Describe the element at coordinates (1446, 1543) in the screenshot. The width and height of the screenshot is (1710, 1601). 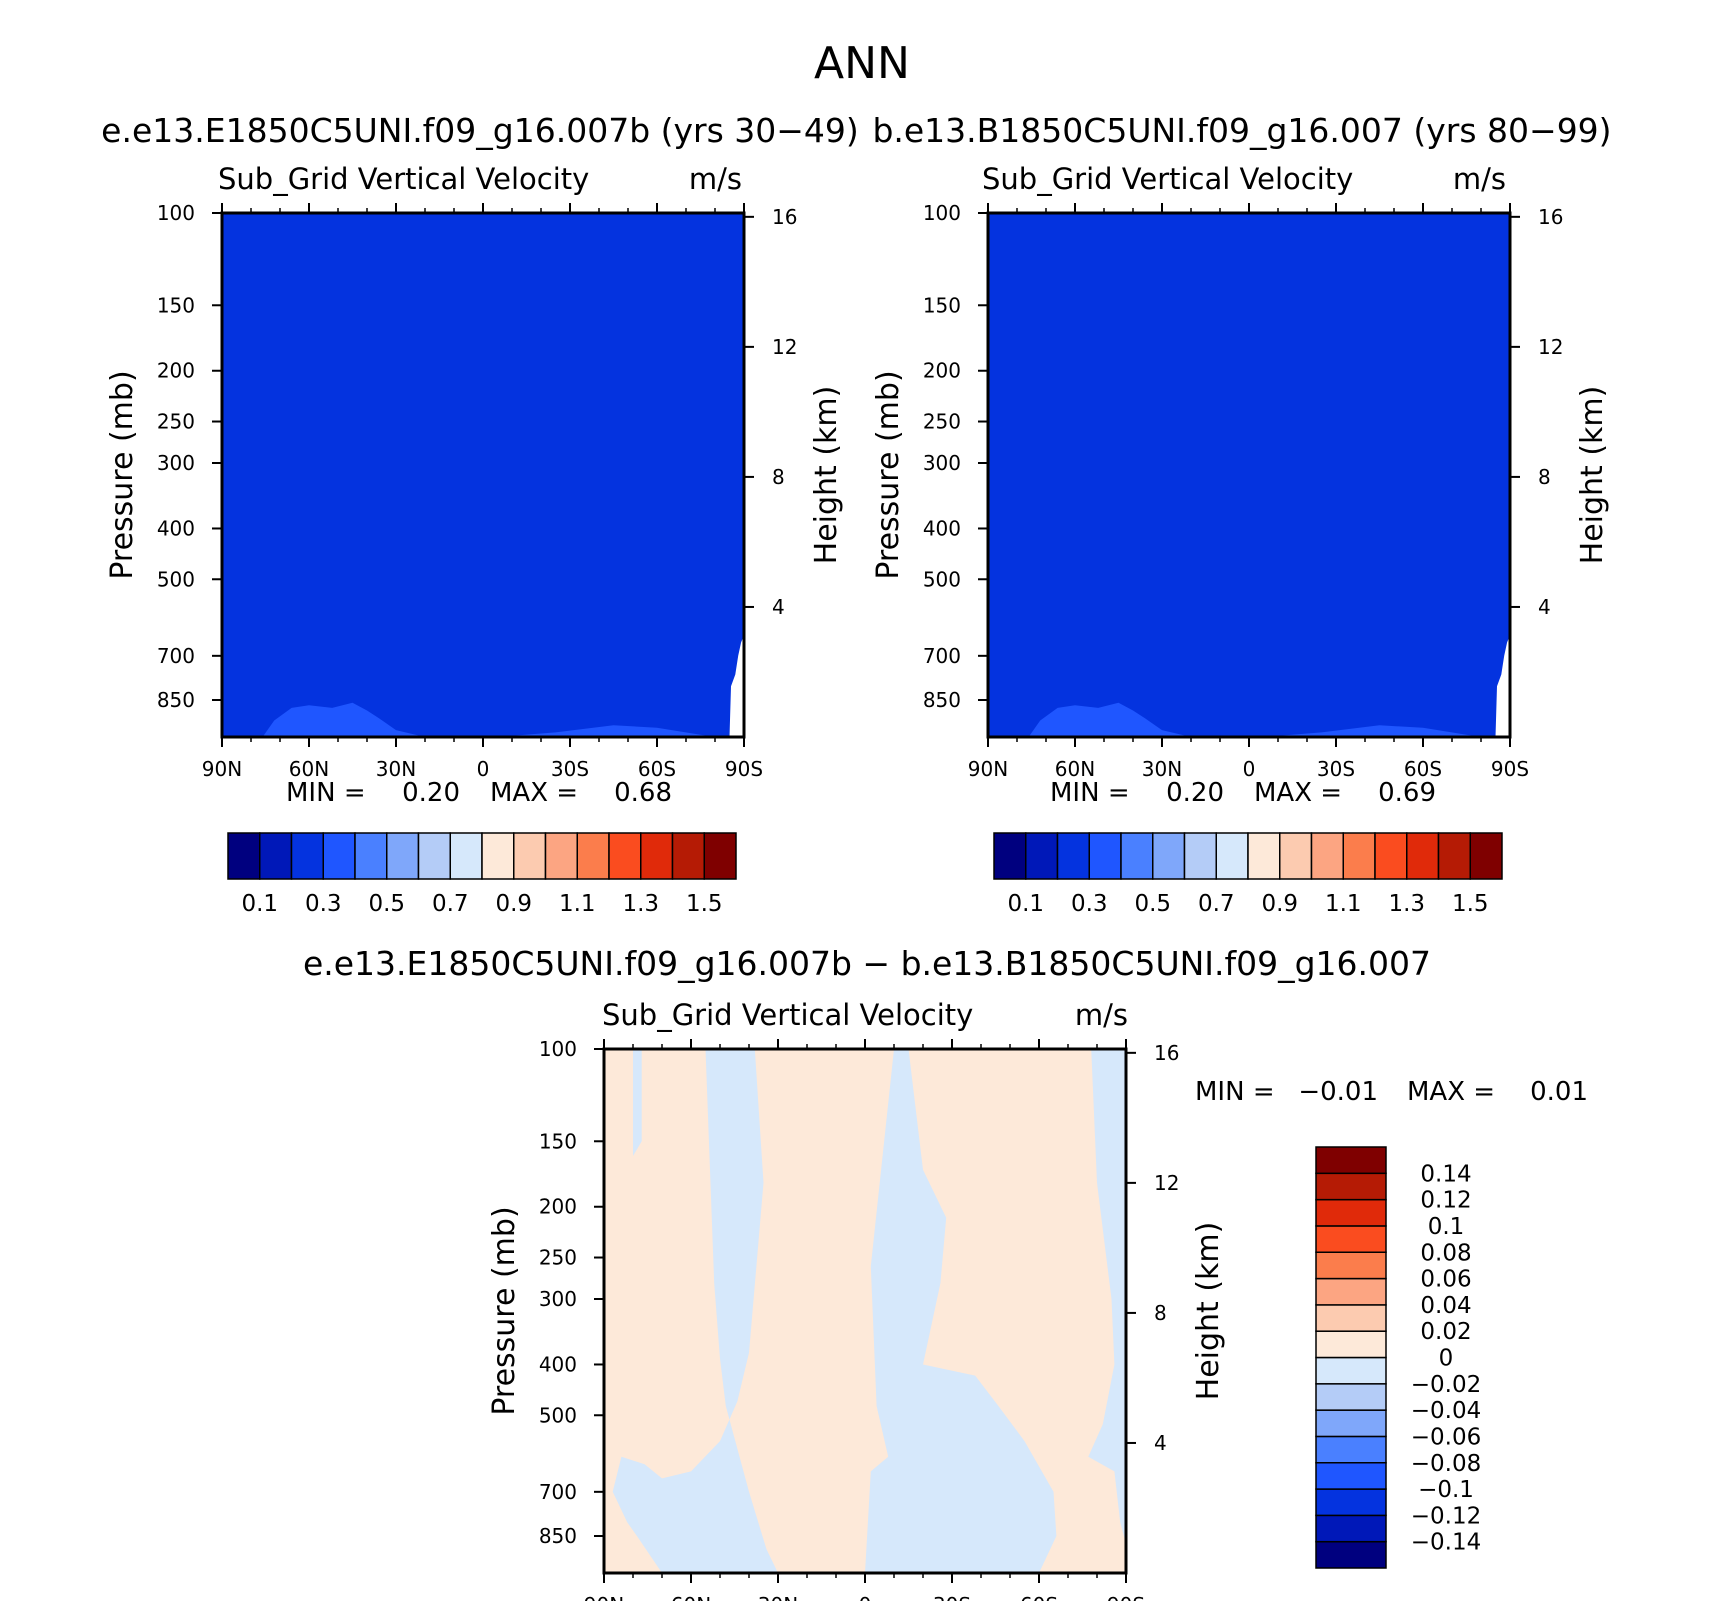
I see `panel-diff-colorbar-label: −0.14` at that location.